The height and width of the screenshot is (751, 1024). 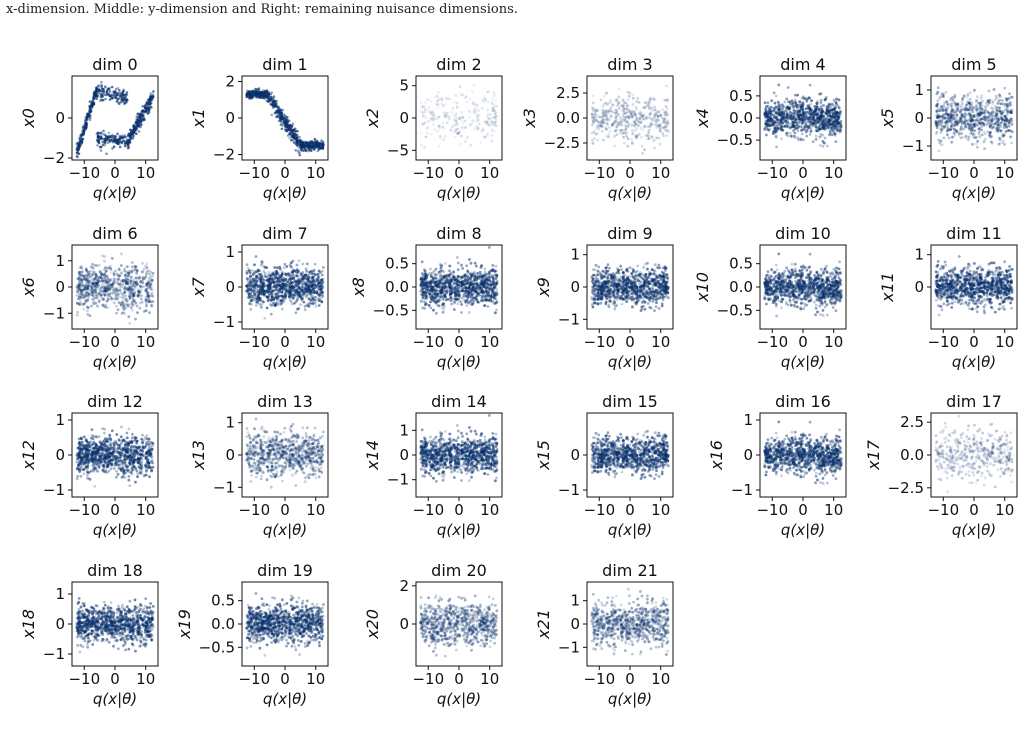 What do you see at coordinates (772, 173) in the screenshot?
I see `x-tick-label: −10` at bounding box center [772, 173].